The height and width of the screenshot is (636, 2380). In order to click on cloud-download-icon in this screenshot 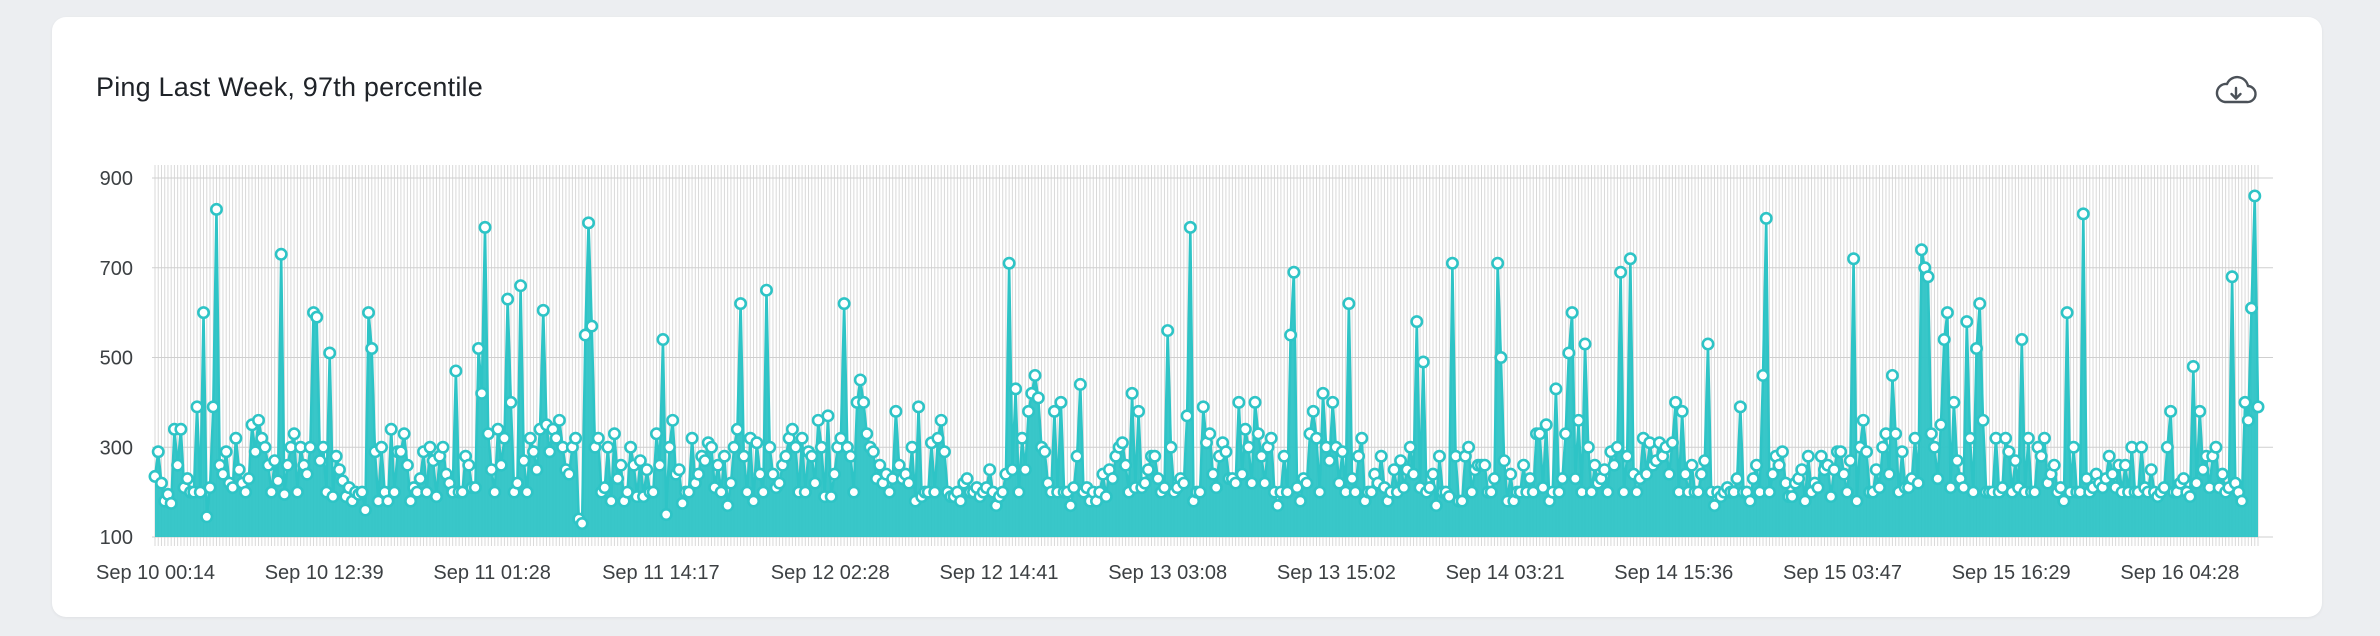, I will do `click(2236, 92)`.